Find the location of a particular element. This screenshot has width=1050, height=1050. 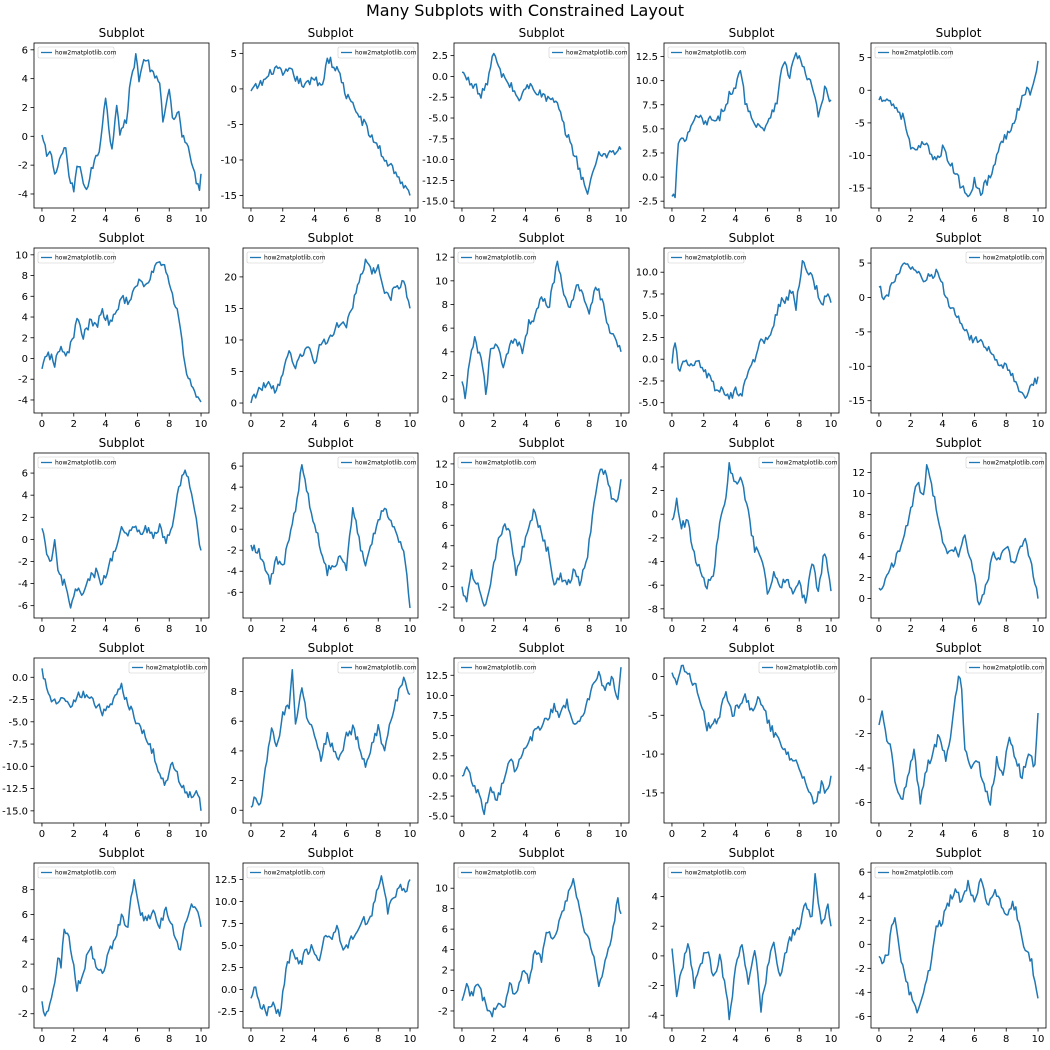

subplot-11-xtick-label: 0 is located at coordinates (42, 629).